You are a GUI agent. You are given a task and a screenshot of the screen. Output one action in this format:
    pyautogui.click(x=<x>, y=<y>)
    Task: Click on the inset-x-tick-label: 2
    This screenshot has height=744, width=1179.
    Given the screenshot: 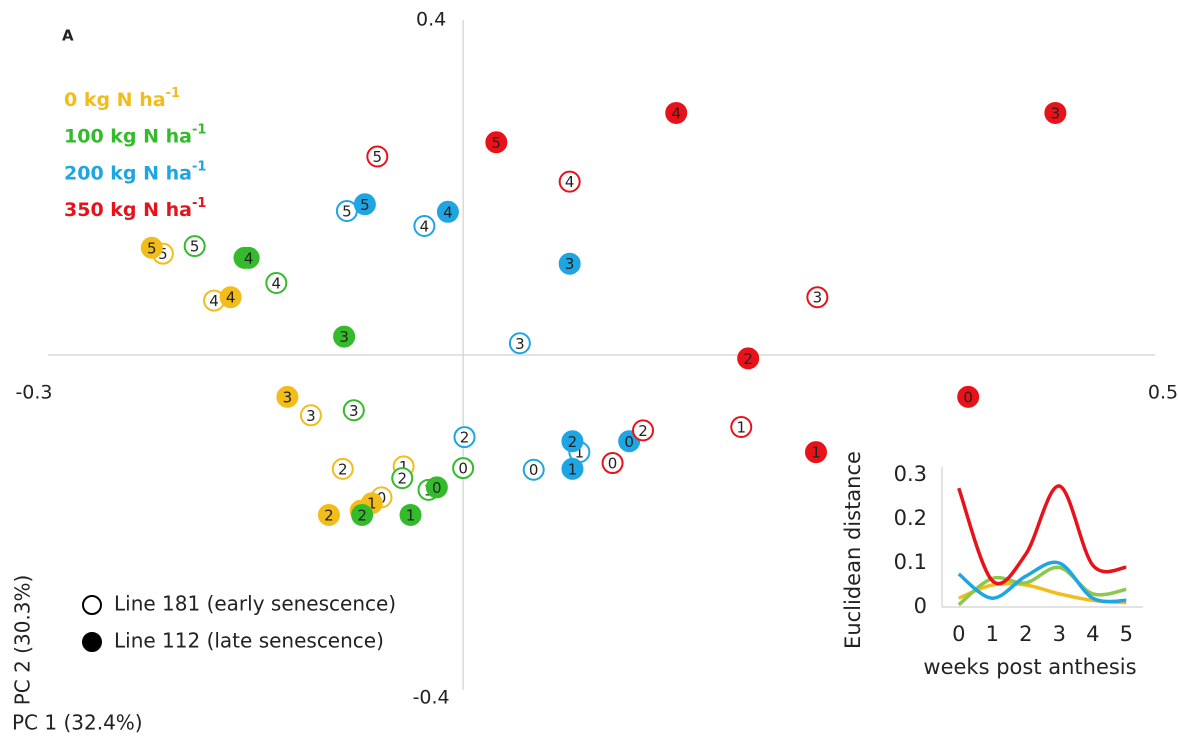 What is the action you would take?
    pyautogui.click(x=1025, y=634)
    